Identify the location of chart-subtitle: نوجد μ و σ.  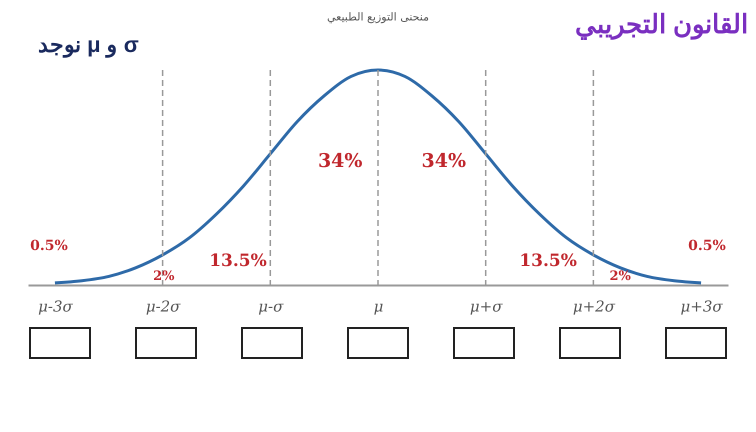
(88, 45).